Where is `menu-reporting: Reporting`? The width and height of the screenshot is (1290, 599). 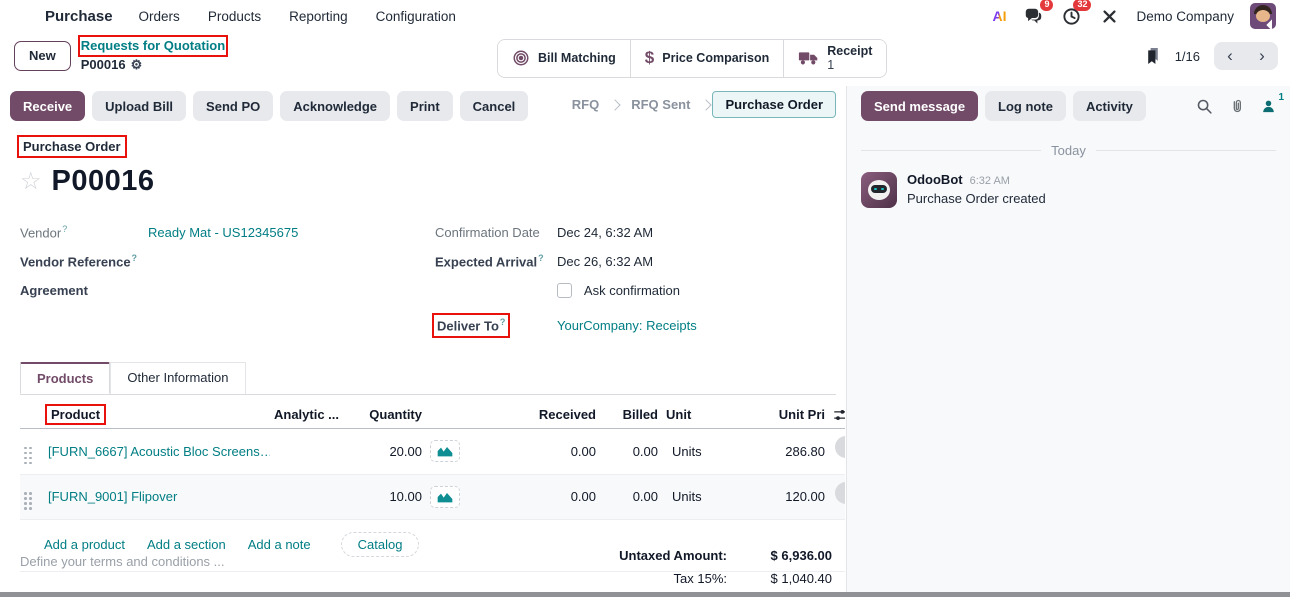
menu-reporting: Reporting is located at coordinates (318, 16).